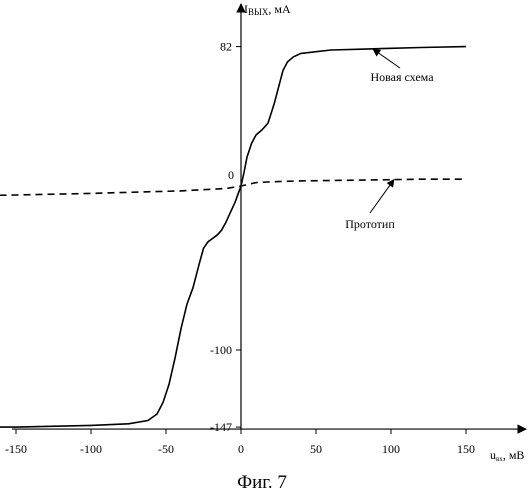 The width and height of the screenshot is (530, 500). I want to click on y-tick-label: -100, so click(221, 350).